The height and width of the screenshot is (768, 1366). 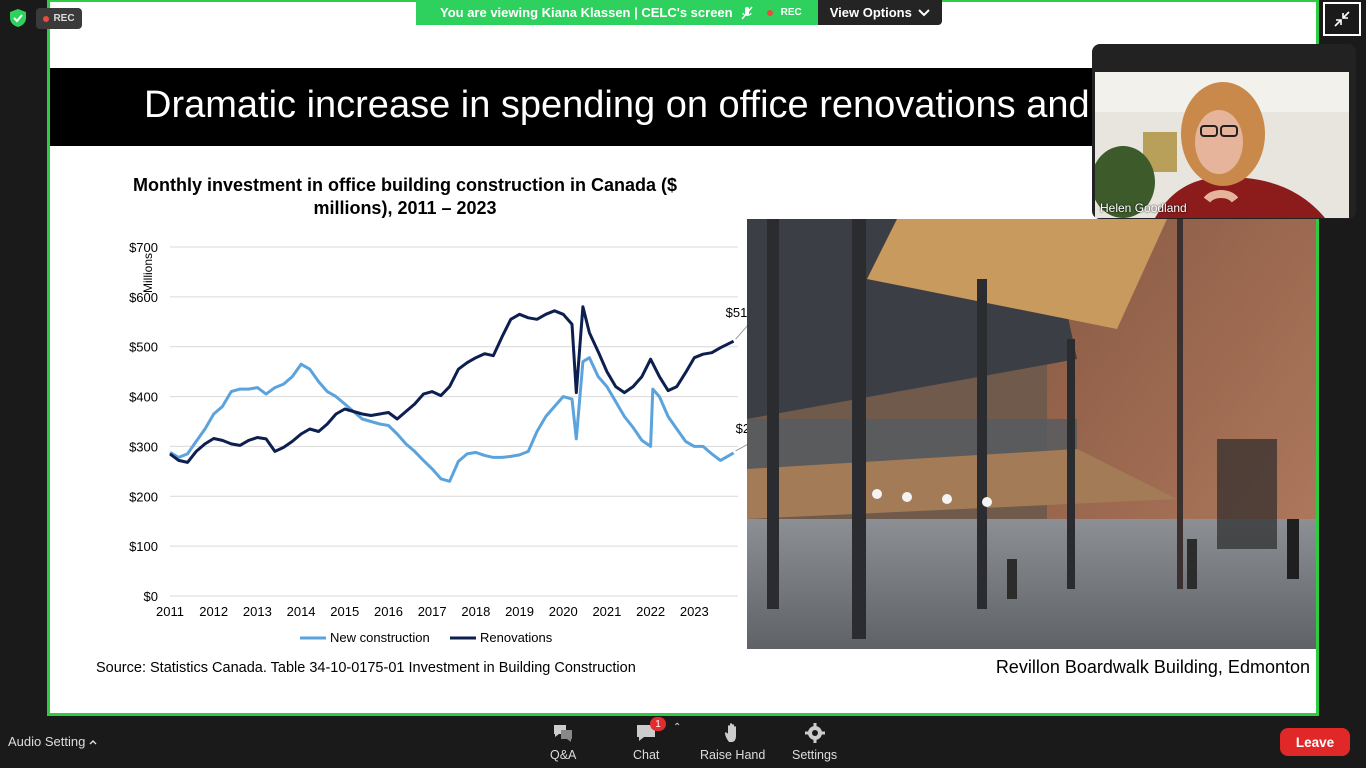 What do you see at coordinates (646, 733) in the screenshot?
I see `chat-icon` at bounding box center [646, 733].